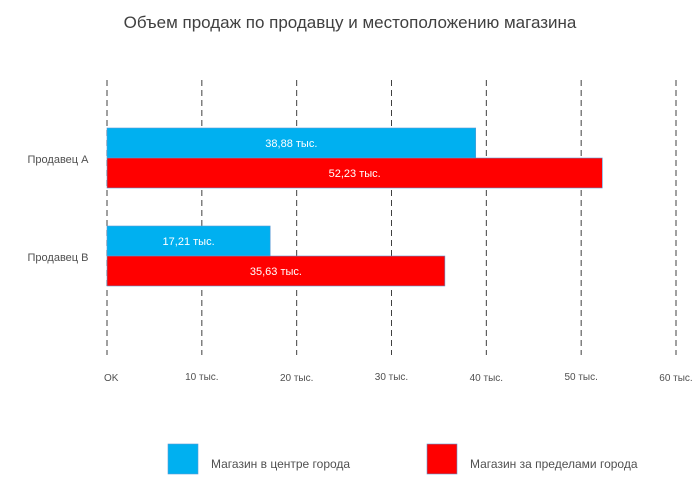 Image resolution: width=700 pixels, height=485 pixels. I want to click on data-label: 52,23 тыс., so click(355, 174).